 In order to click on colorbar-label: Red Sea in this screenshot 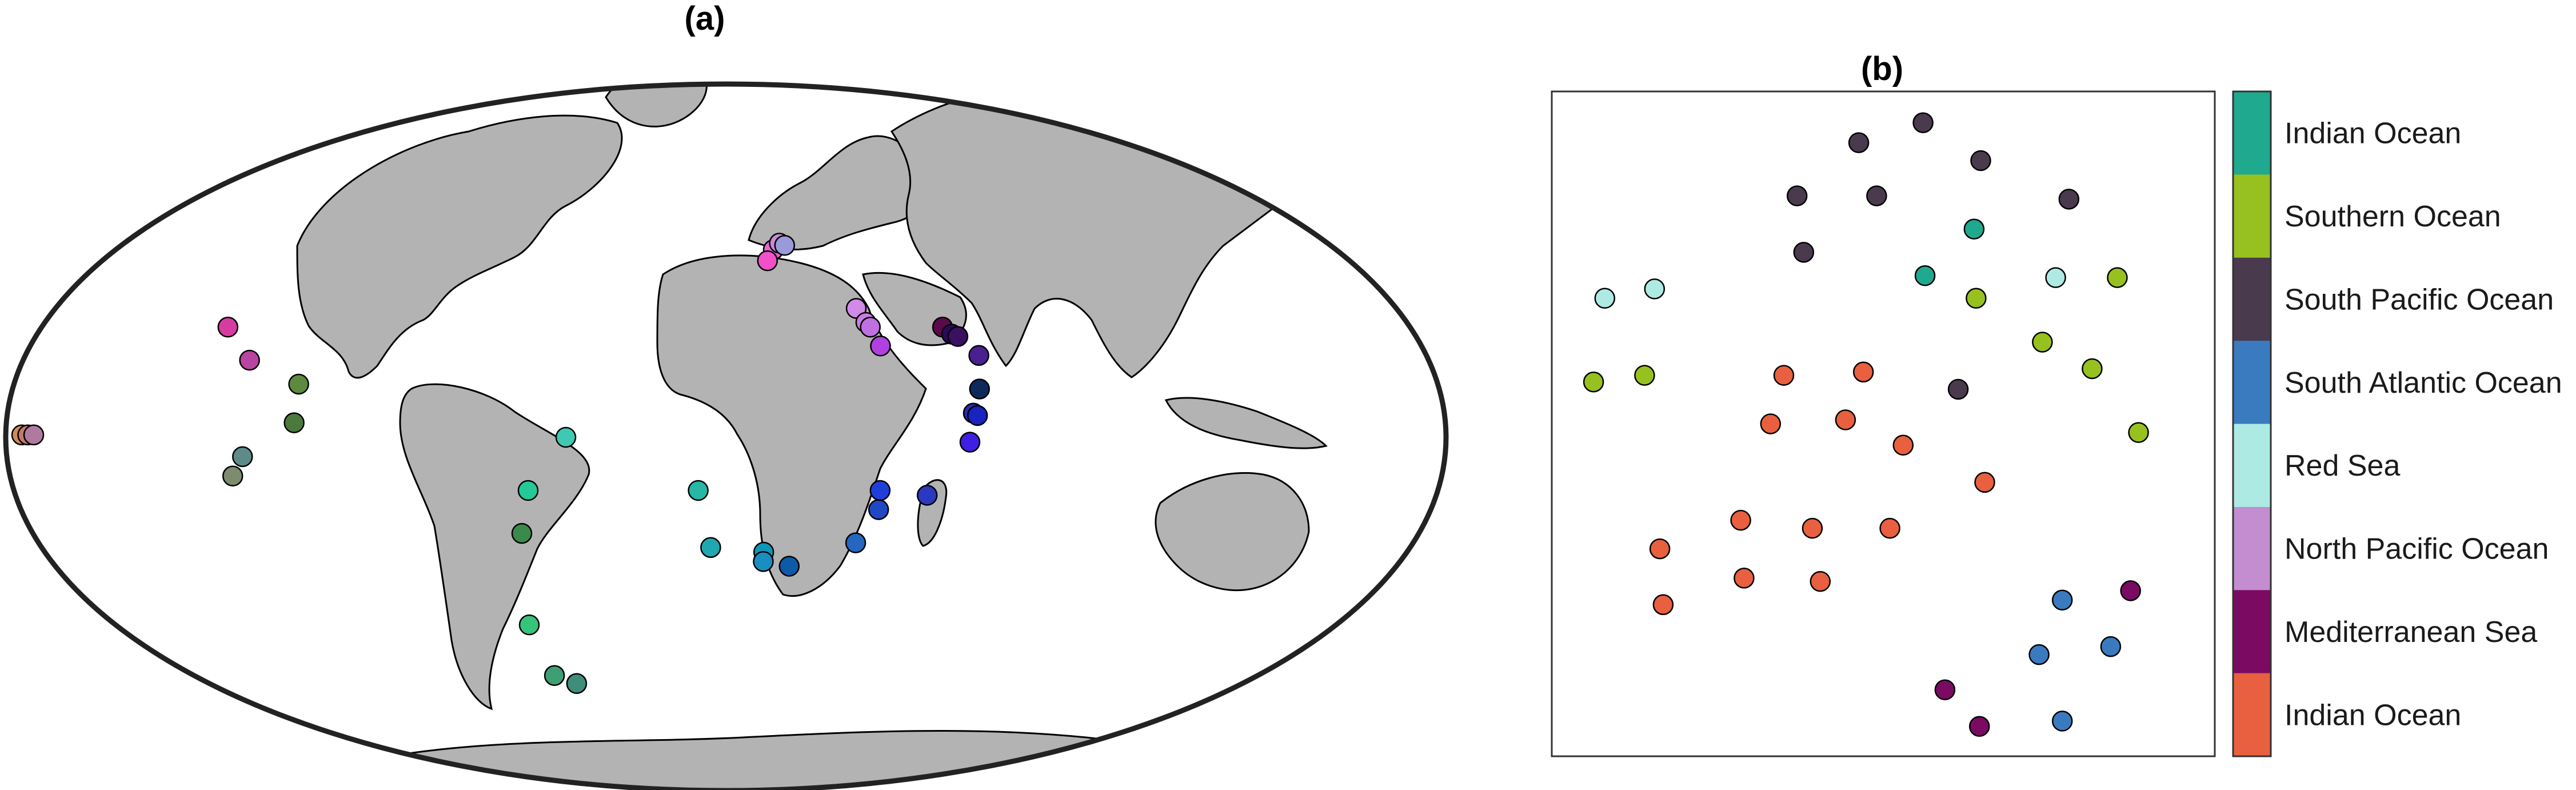, I will do `click(2342, 465)`.